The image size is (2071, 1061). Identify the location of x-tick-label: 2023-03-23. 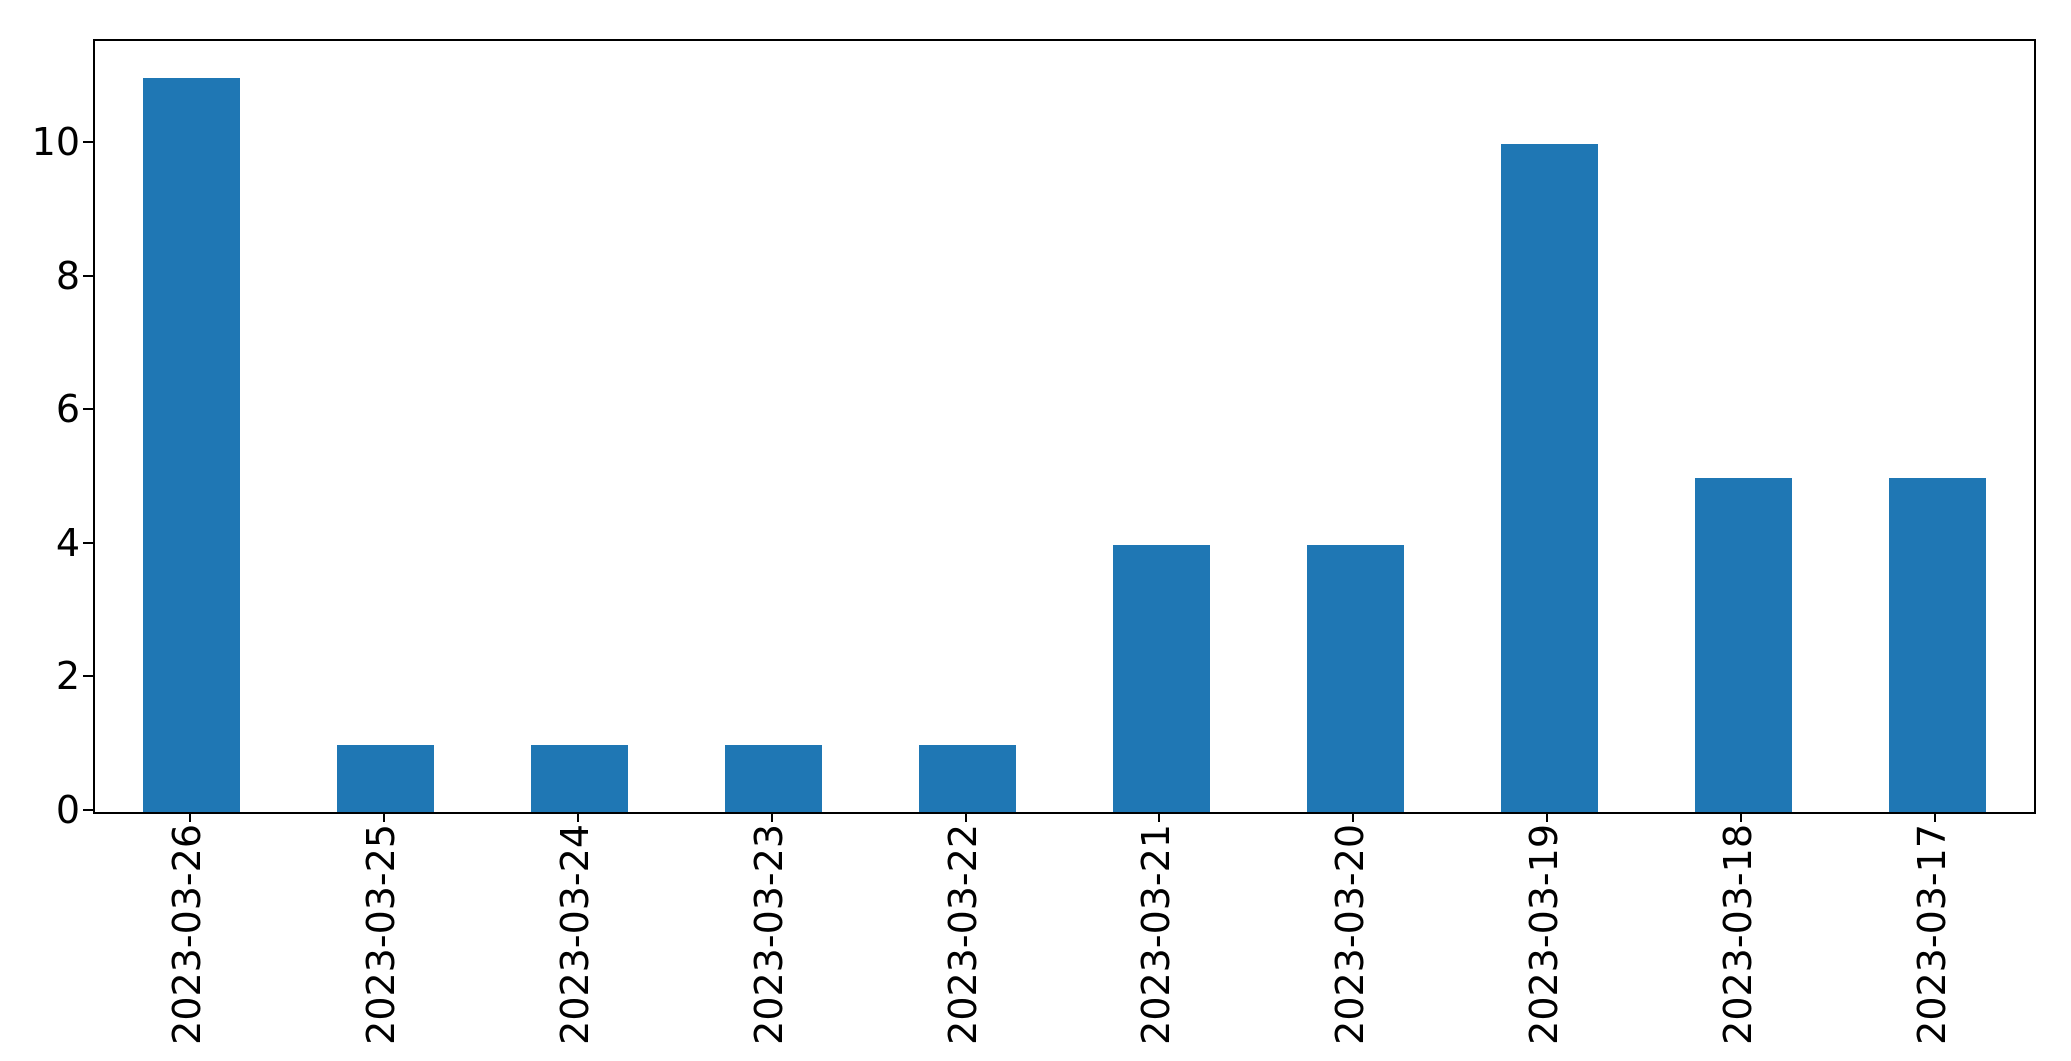
(768, 934).